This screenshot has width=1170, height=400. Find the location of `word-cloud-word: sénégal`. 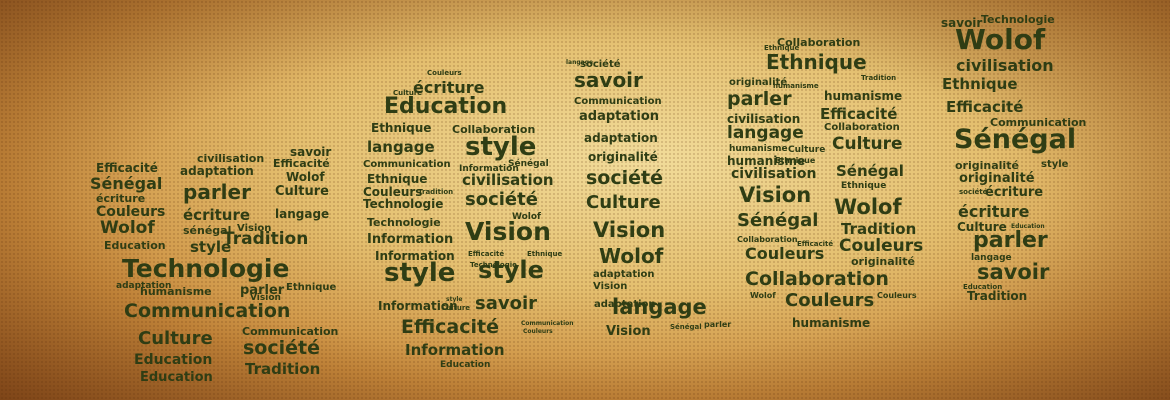

word-cloud-word: sénégal is located at coordinates (207, 230).